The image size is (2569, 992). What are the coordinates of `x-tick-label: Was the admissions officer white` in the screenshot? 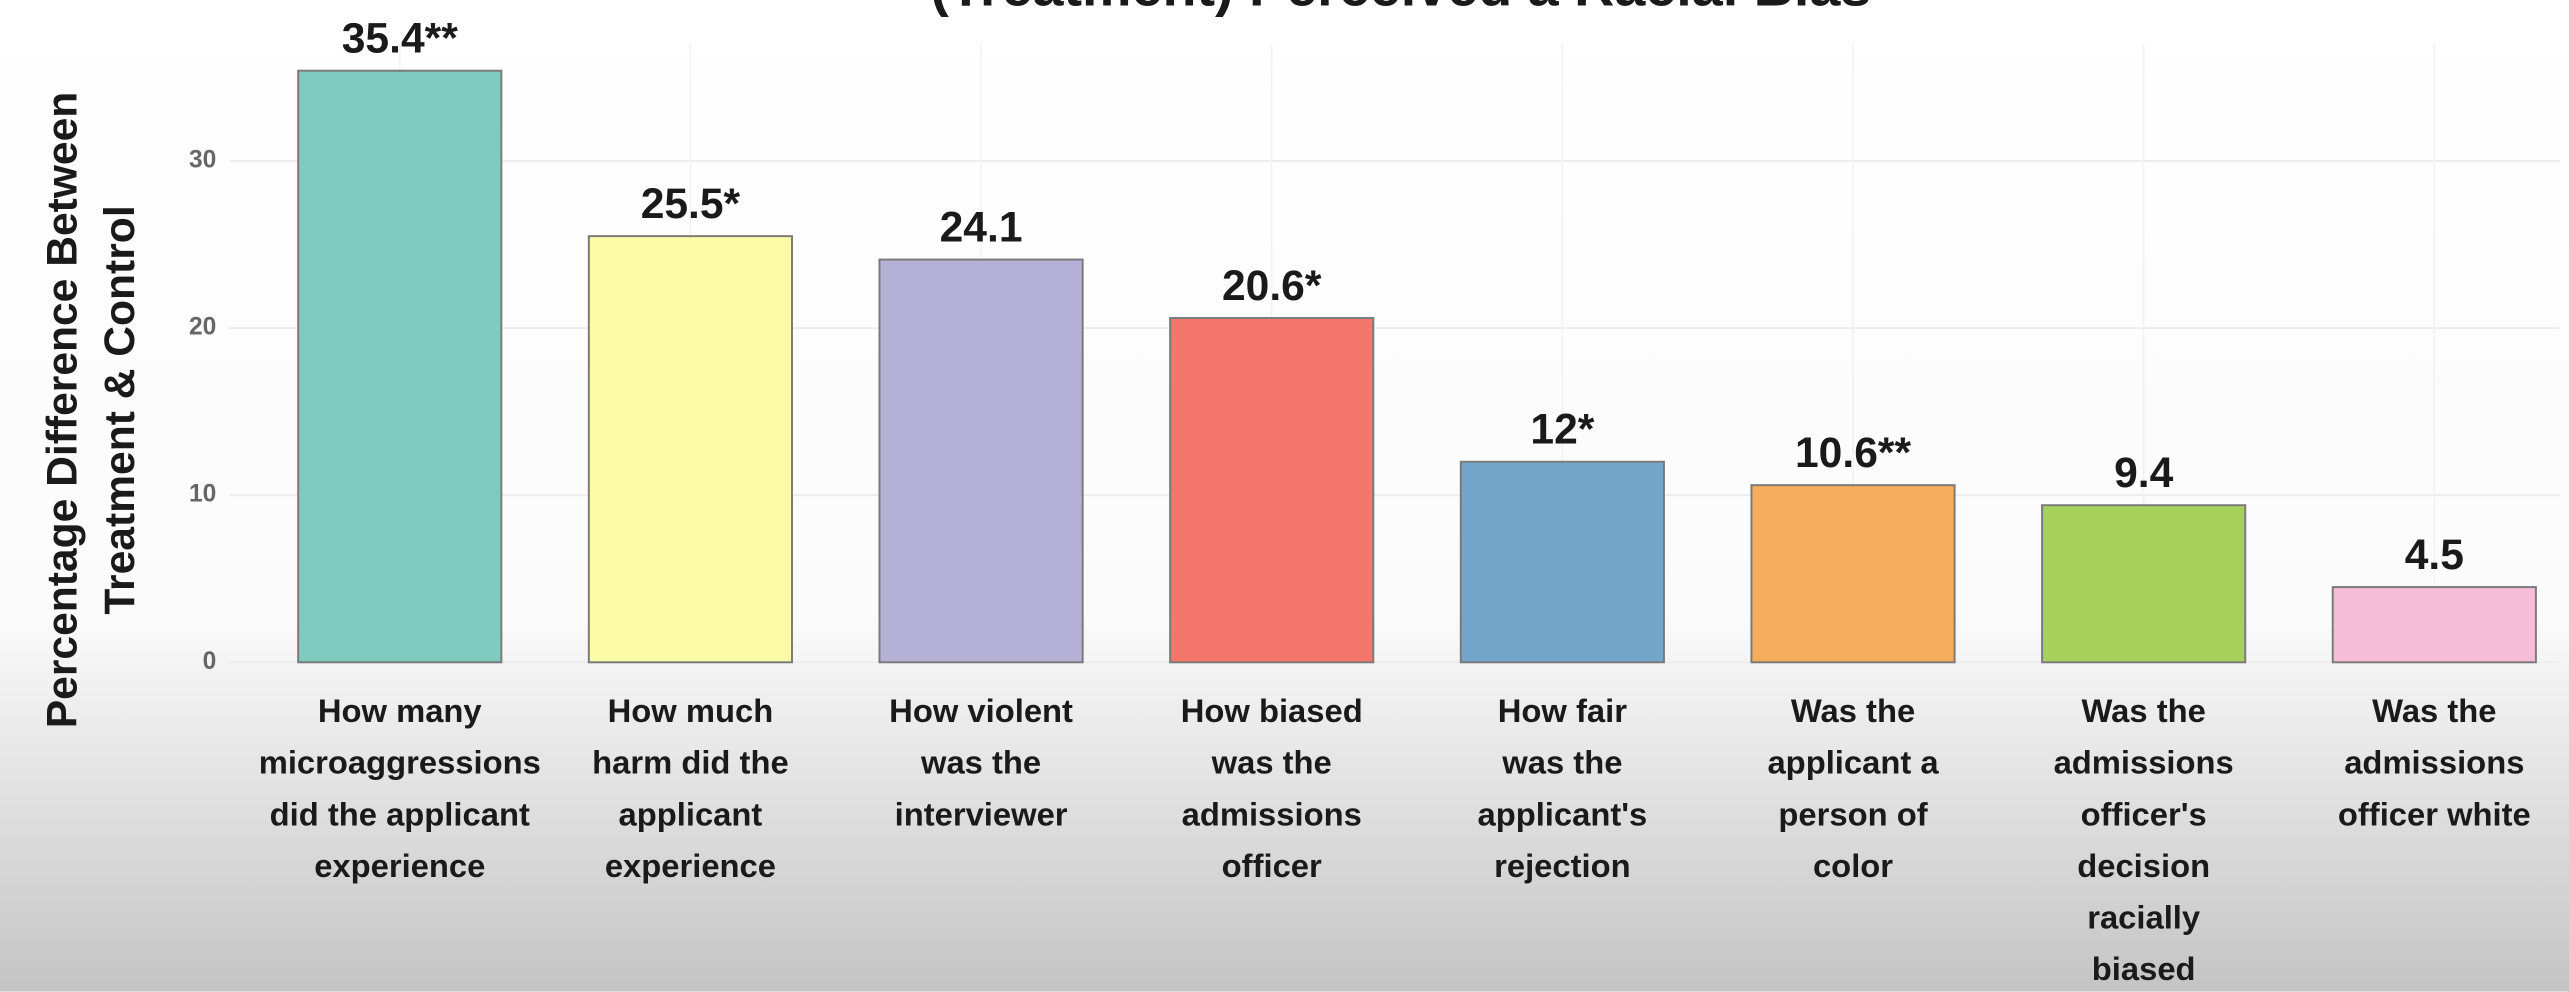 It's located at (2434, 762).